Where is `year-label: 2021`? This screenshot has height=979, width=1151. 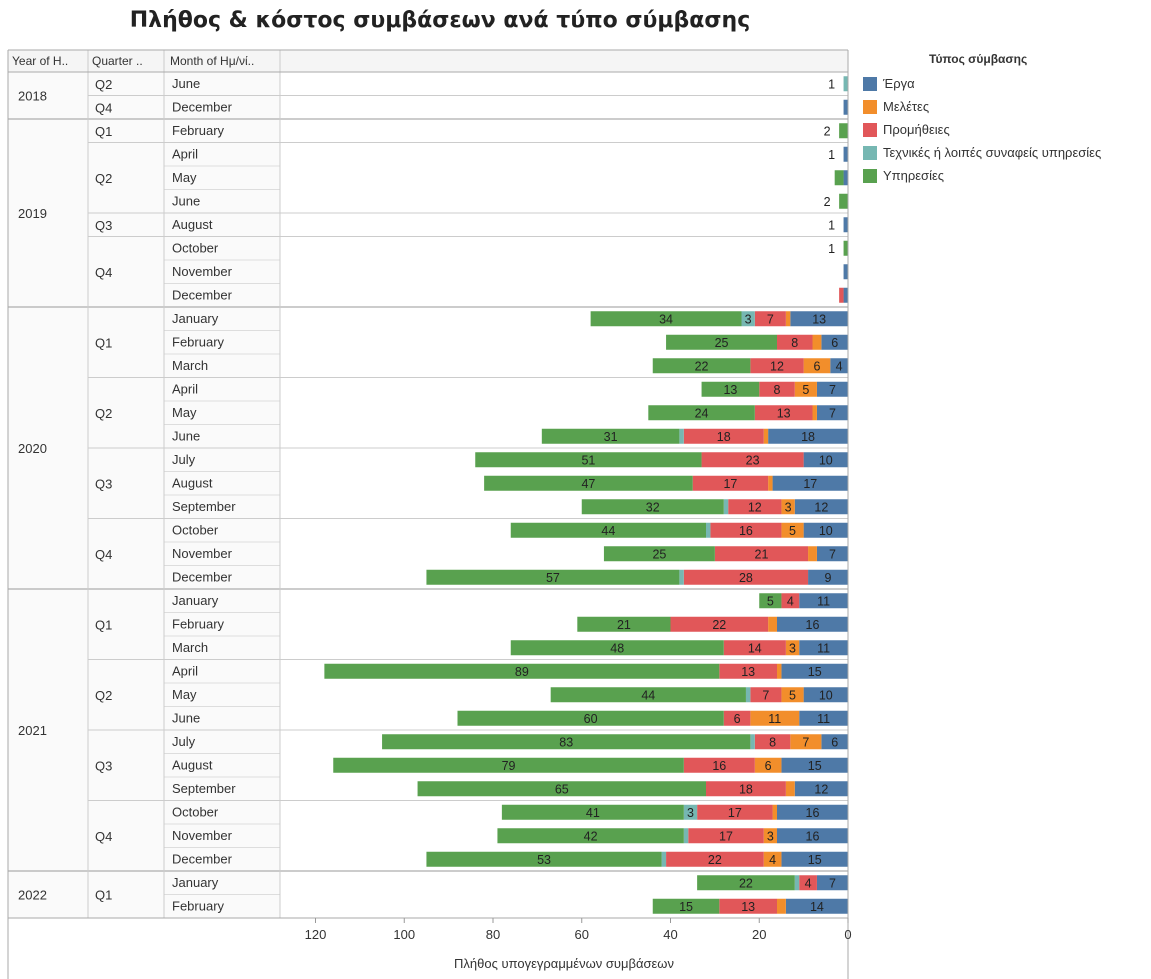
year-label: 2021 is located at coordinates (32, 730).